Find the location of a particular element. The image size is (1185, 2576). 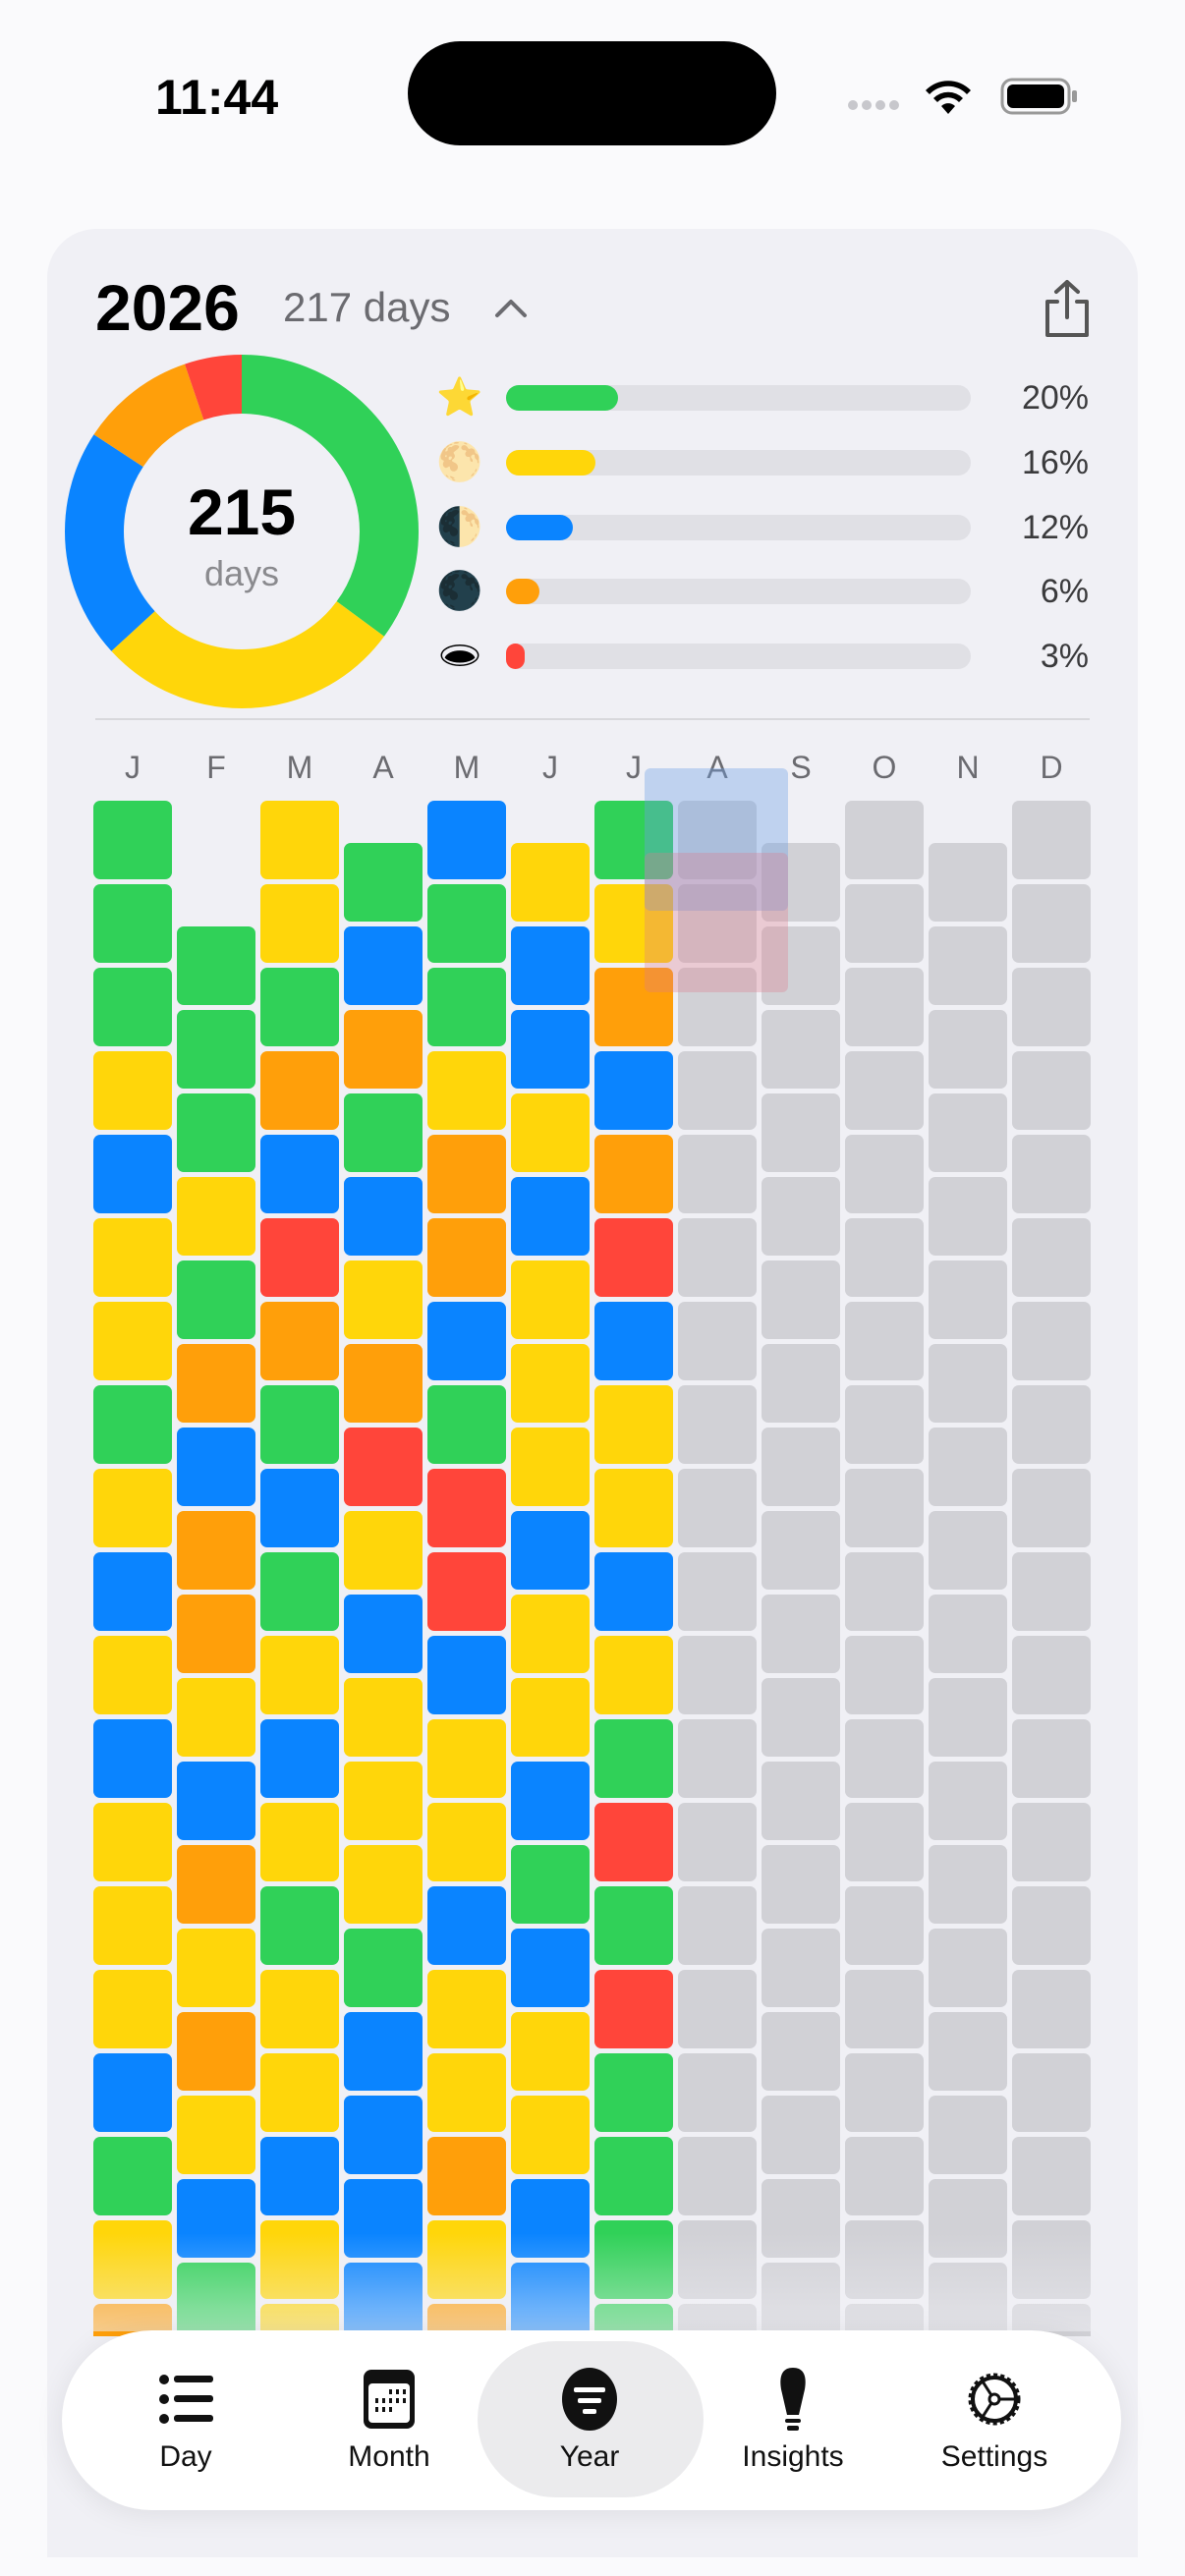

tab-year: Year is located at coordinates (590, 2420).